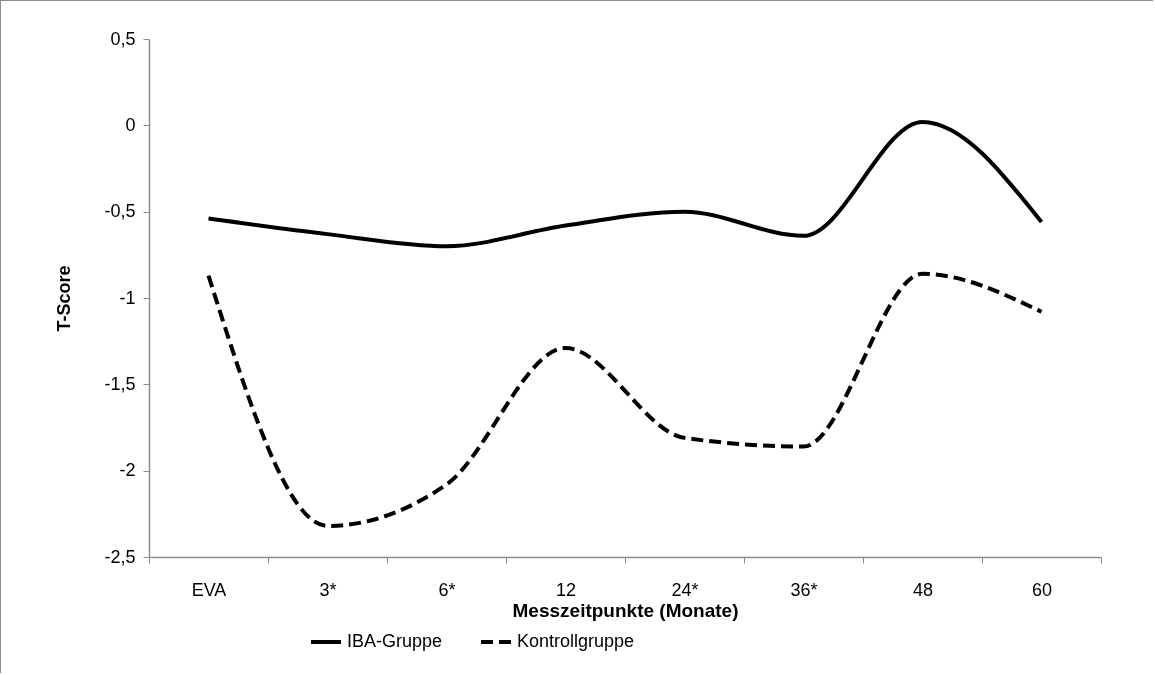 This screenshot has height=675, width=1155. Describe the element at coordinates (576, 641) in the screenshot. I see `legend-label: Kontrollgruppe` at that location.